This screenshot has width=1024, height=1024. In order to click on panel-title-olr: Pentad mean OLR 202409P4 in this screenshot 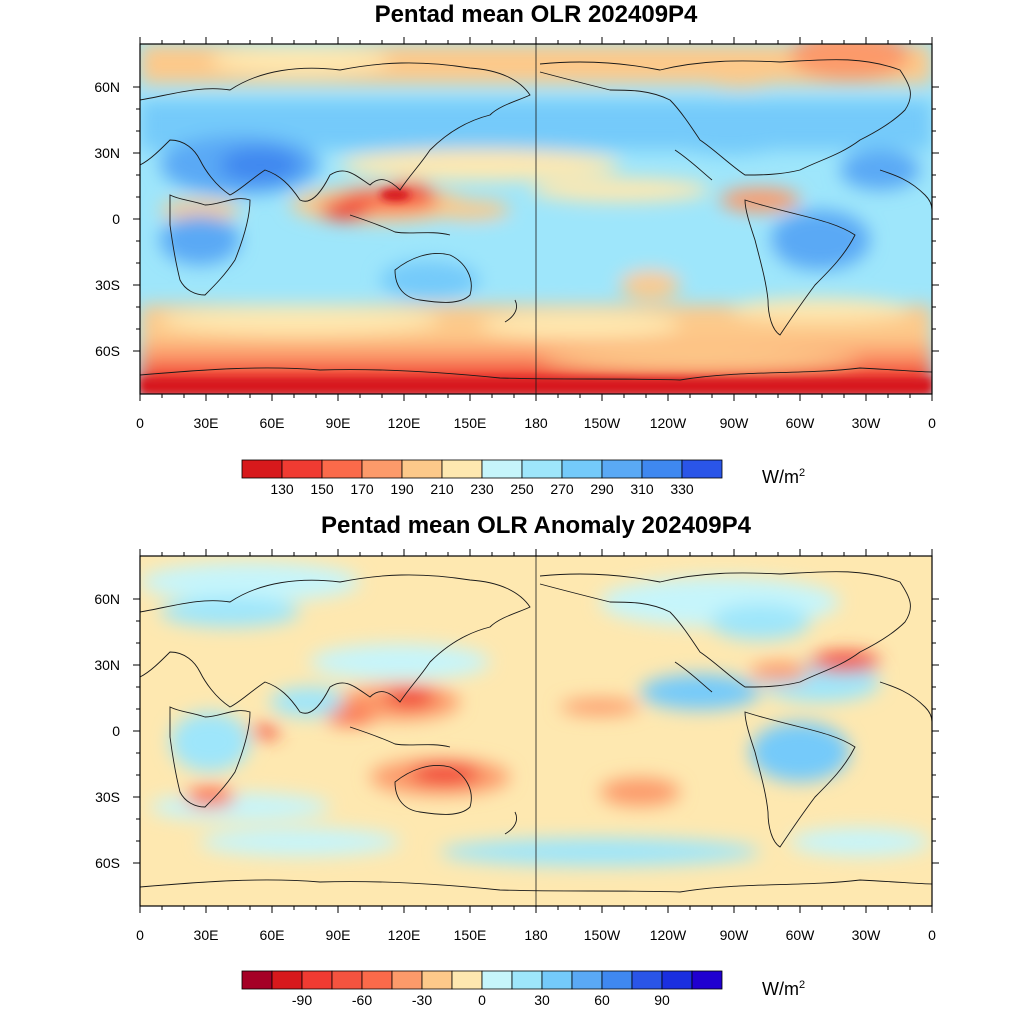, I will do `click(536, 14)`.